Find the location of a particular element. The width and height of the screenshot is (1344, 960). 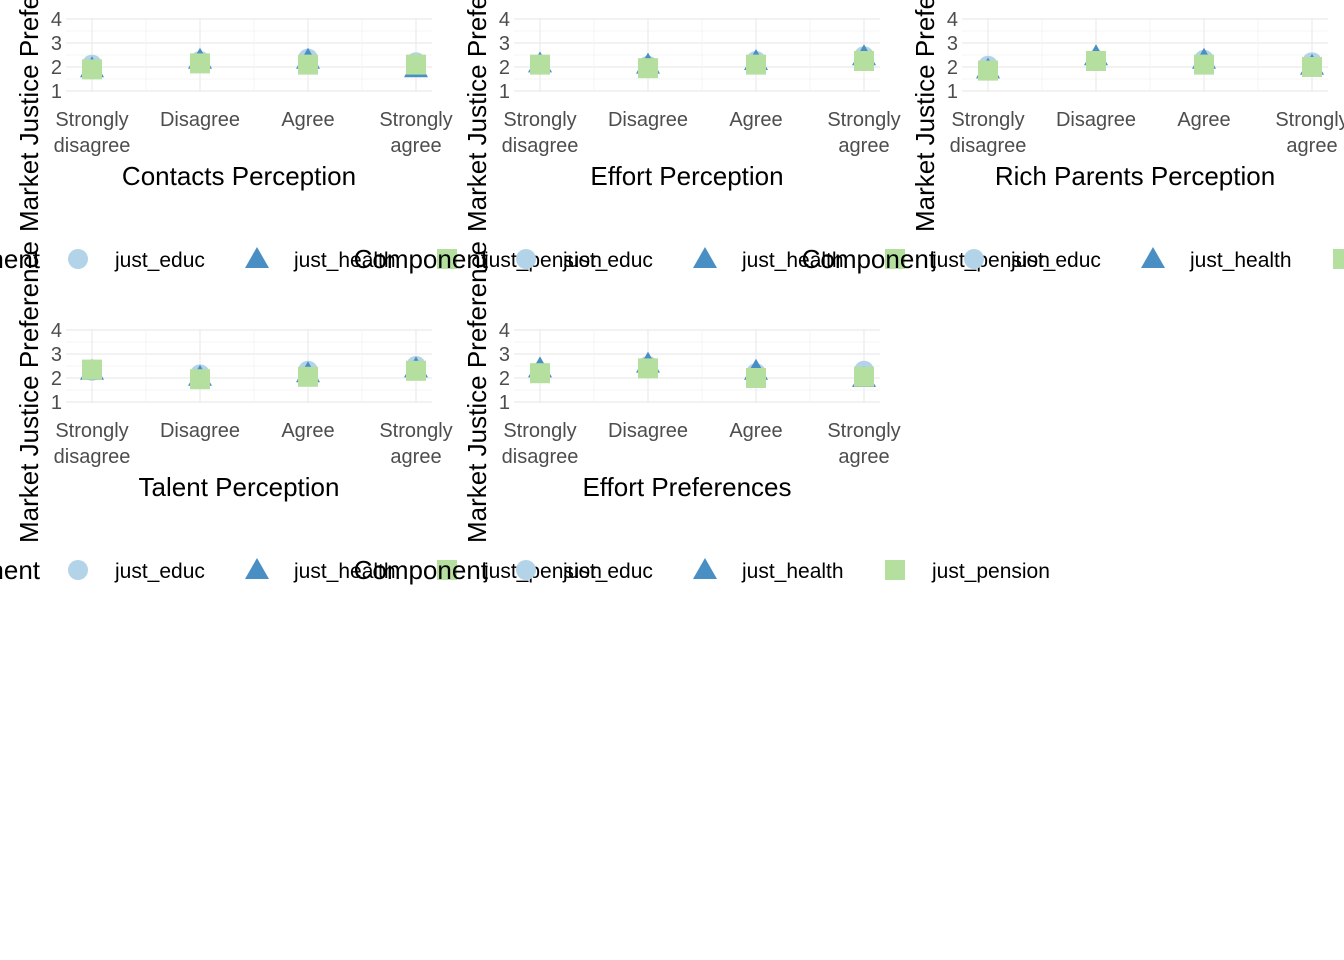

x-axis-title: Effort Perception is located at coordinates (686, 176).